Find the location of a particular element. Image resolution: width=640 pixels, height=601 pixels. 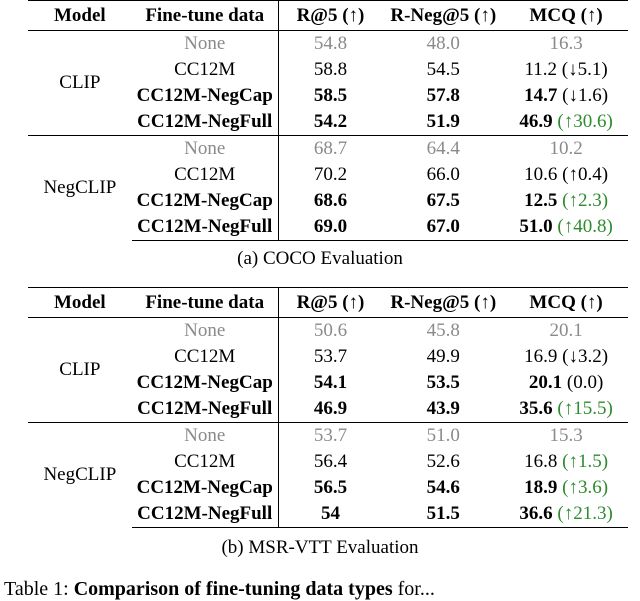

mcq-value: 11.2 is located at coordinates (541, 69).